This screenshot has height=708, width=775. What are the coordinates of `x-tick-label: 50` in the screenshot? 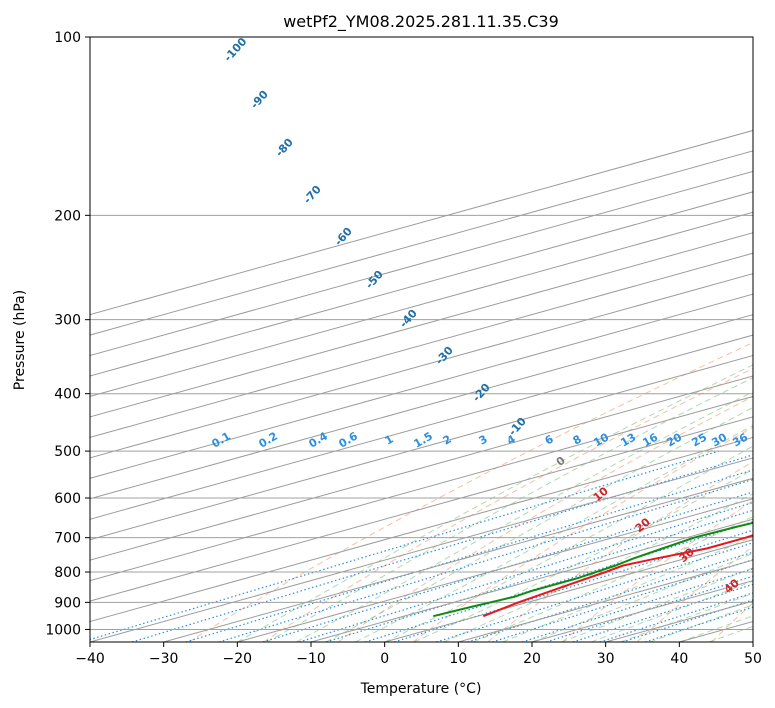 It's located at (753, 659).